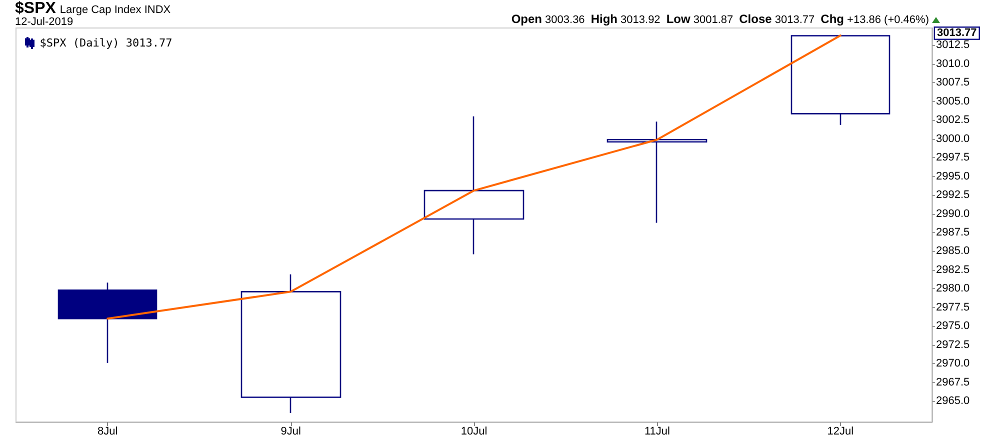 Image resolution: width=990 pixels, height=438 pixels. Describe the element at coordinates (953, 307) in the screenshot. I see `y-tick-label: 2977.5` at that location.